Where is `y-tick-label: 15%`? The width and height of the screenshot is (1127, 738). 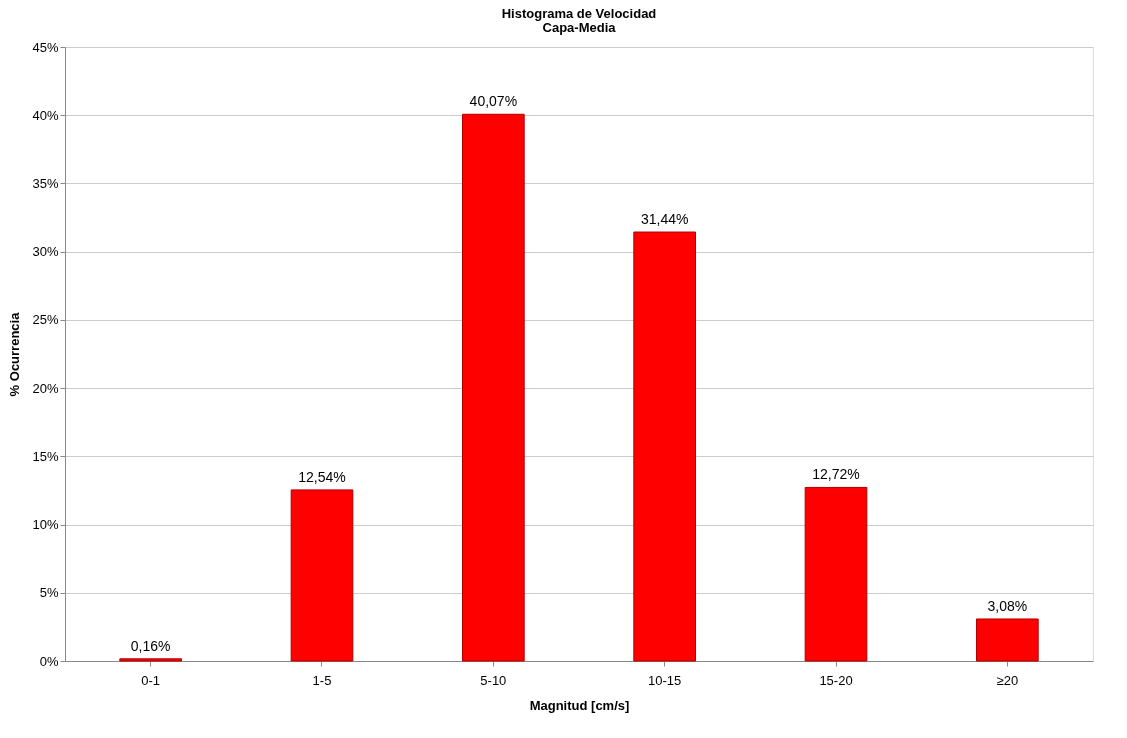
y-tick-label: 15% is located at coordinates (45, 456).